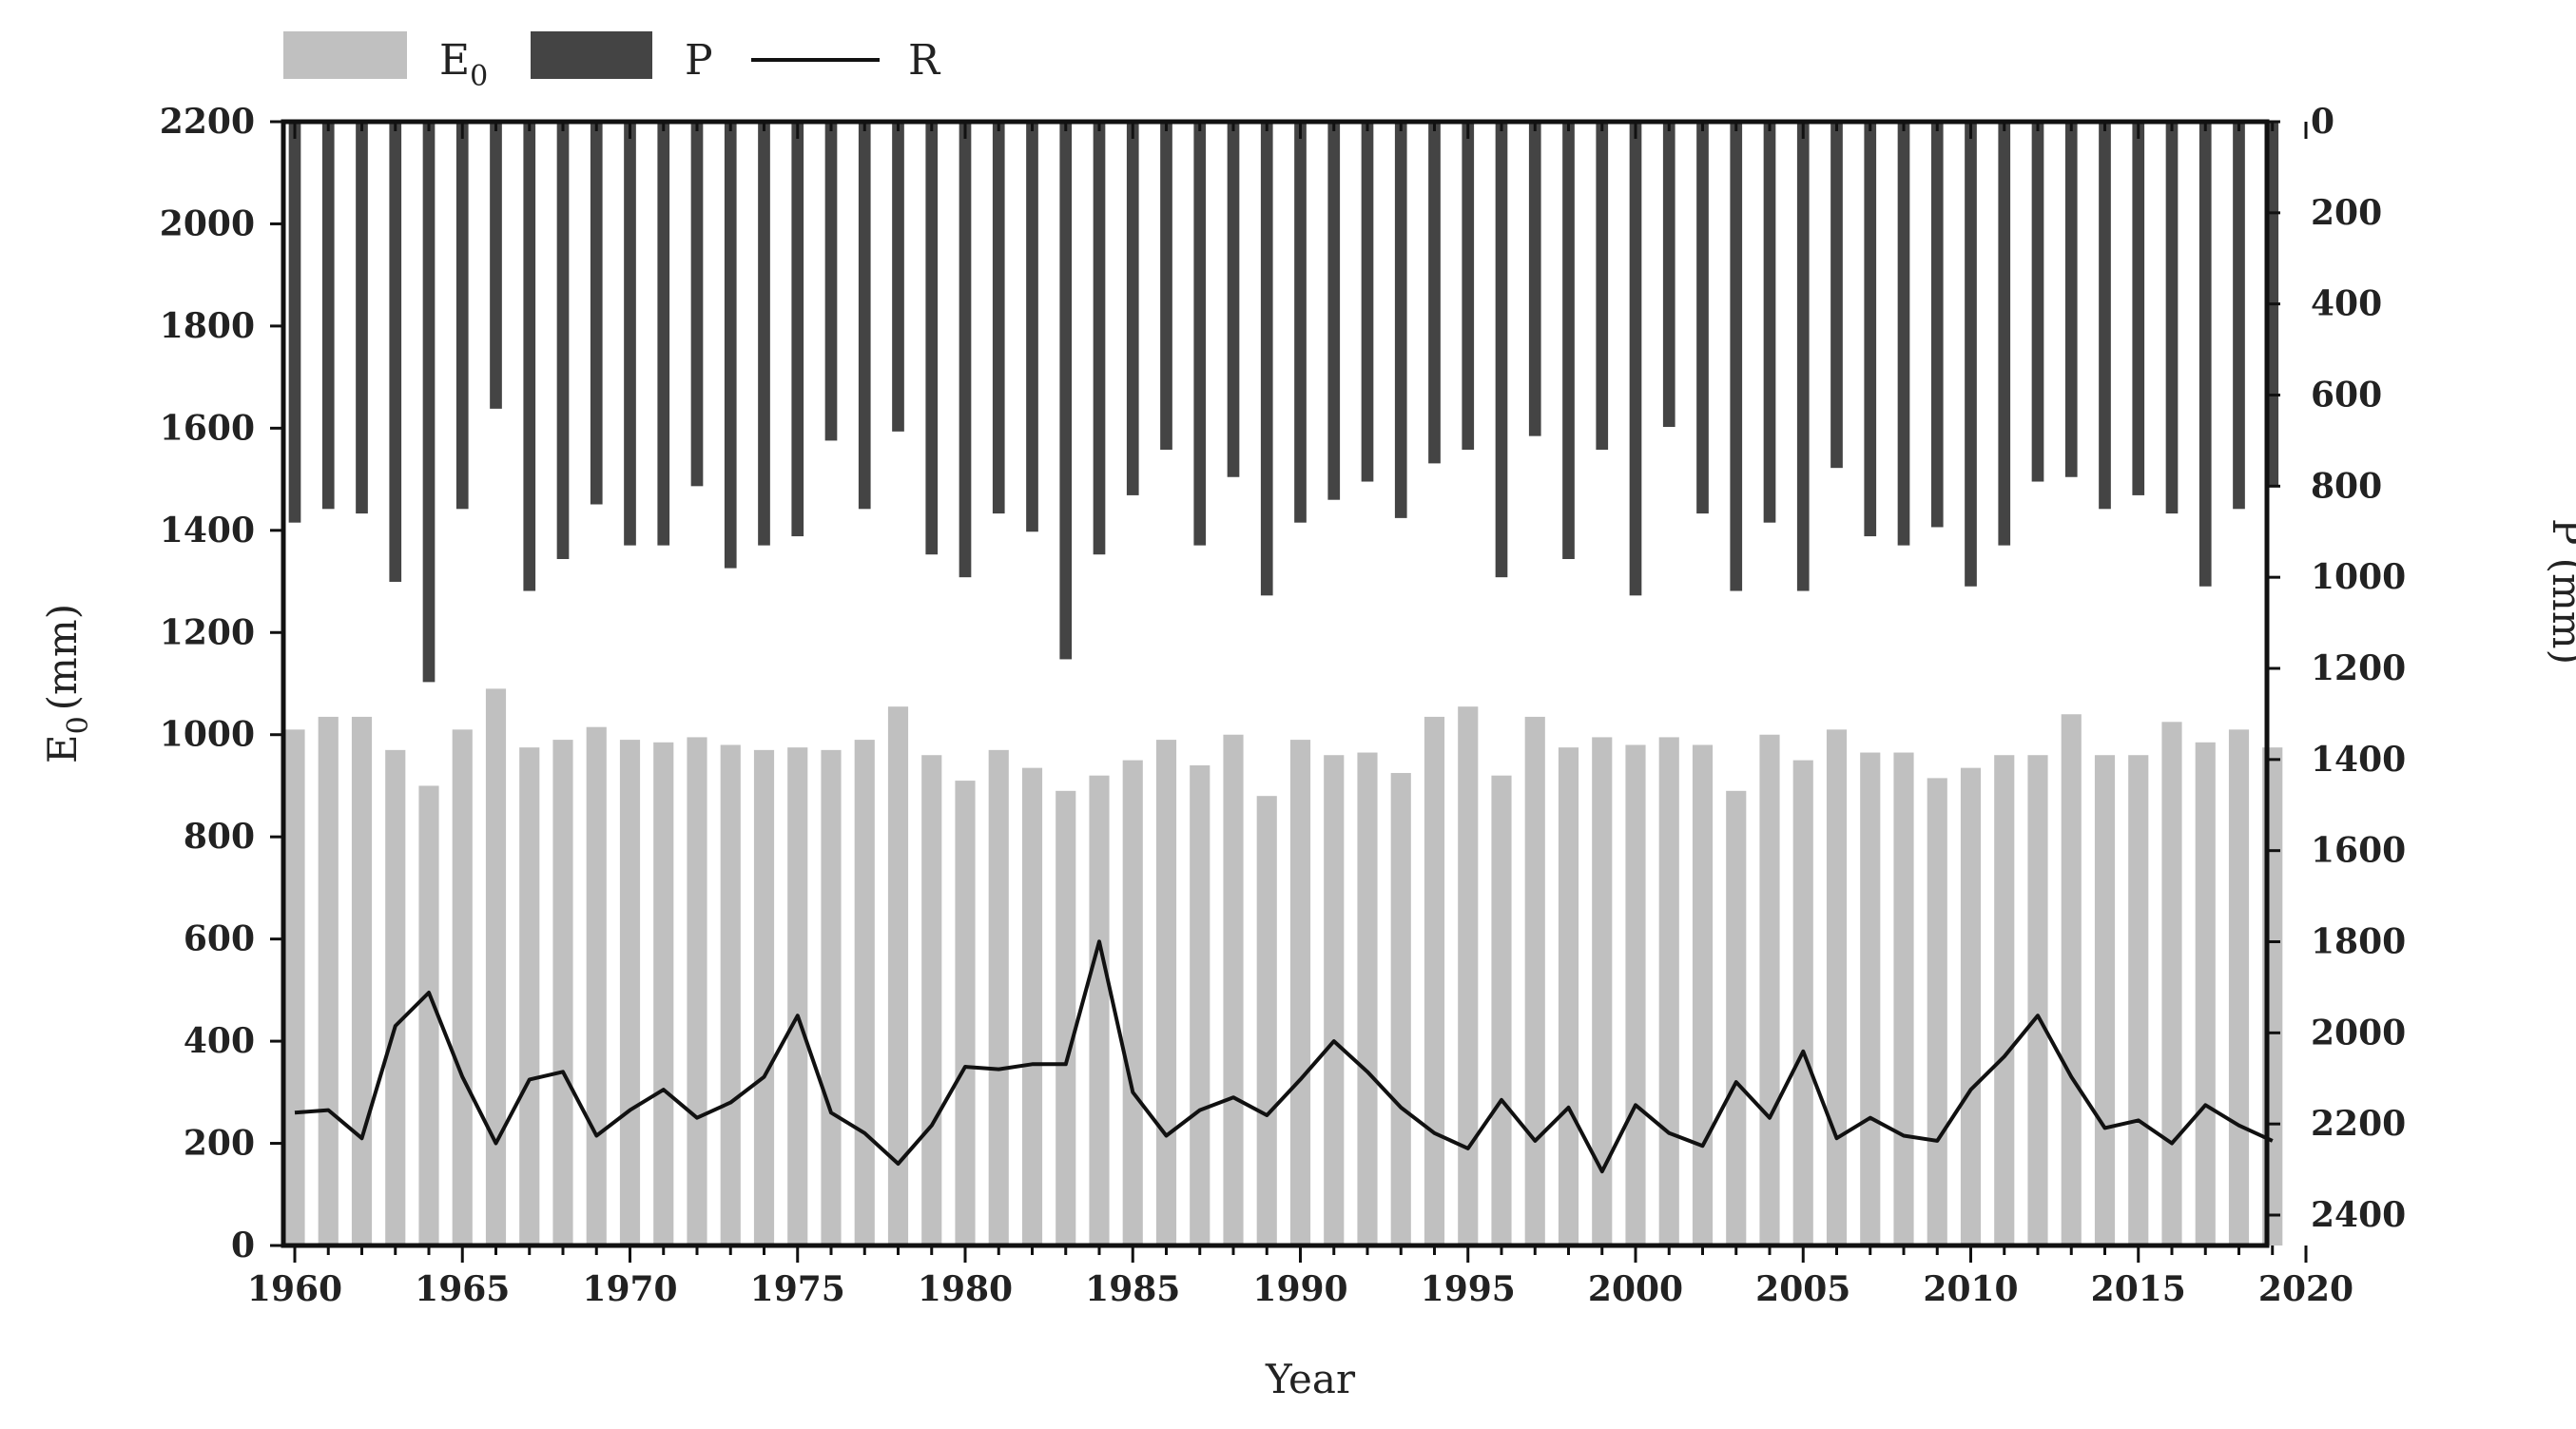 Image resolution: width=2576 pixels, height=1429 pixels. Describe the element at coordinates (924, 61) in the screenshot. I see `legend-r-label: R` at that location.